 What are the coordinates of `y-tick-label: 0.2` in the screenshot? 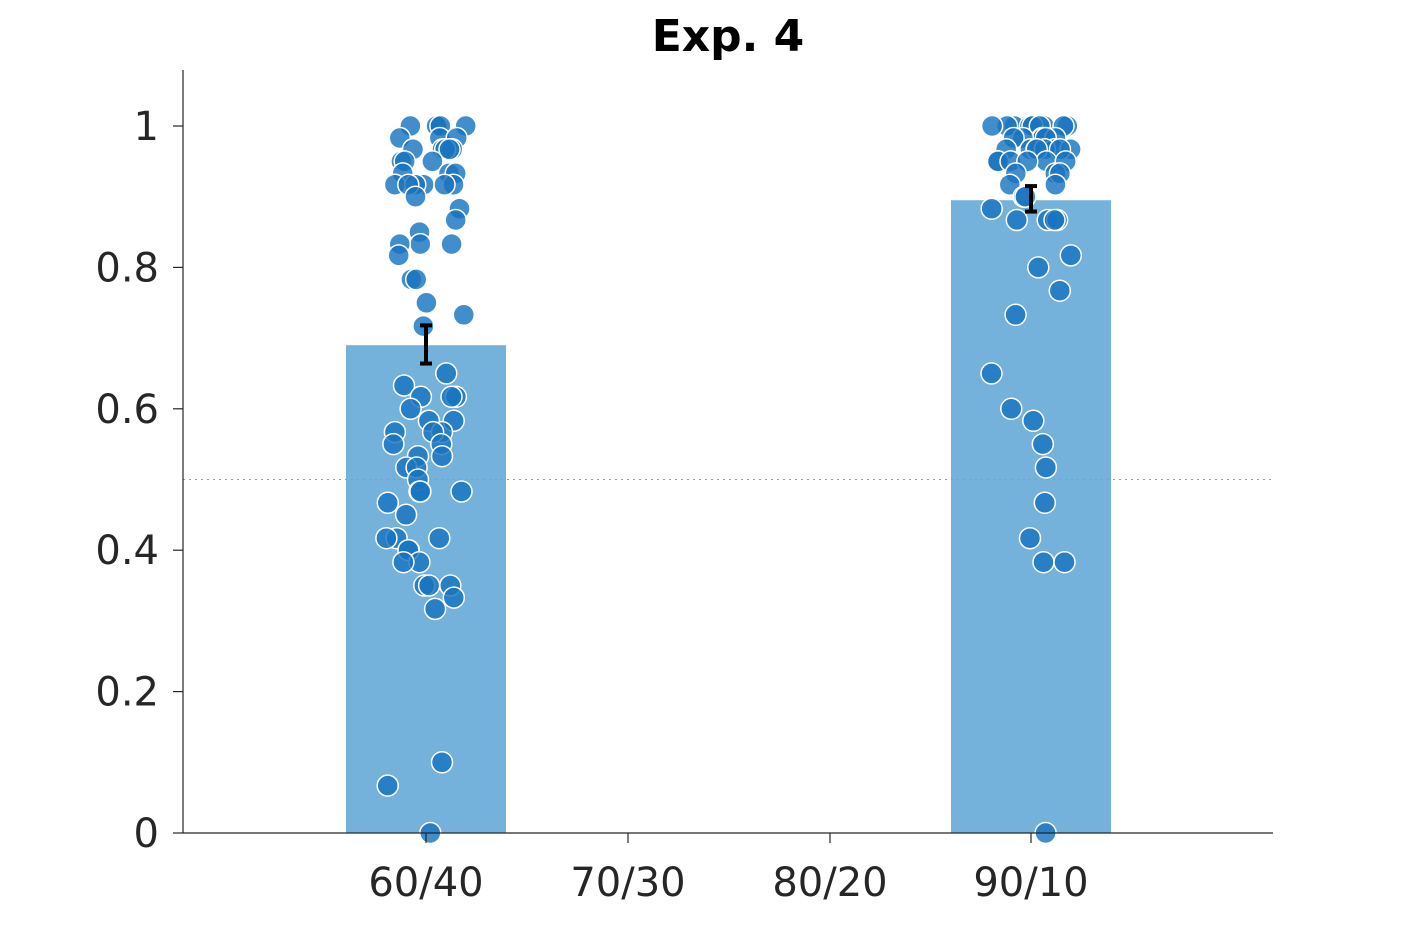 It's located at (127, 693).